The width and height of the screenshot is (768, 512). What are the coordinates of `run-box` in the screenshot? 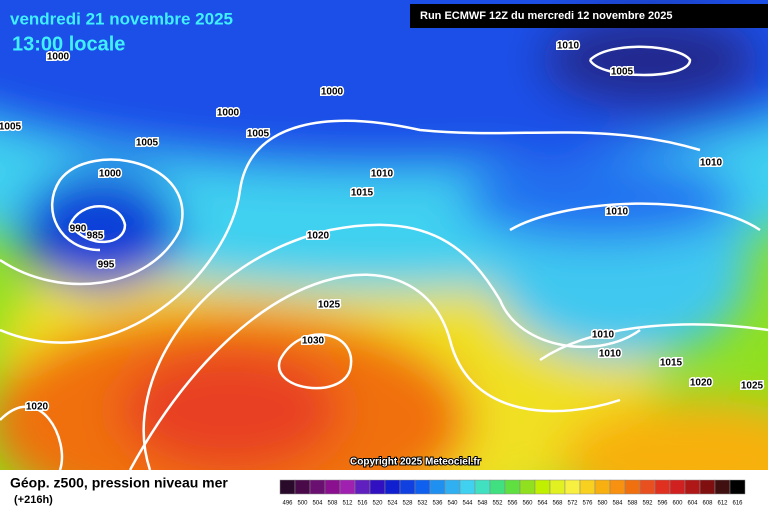 It's located at (589, 16).